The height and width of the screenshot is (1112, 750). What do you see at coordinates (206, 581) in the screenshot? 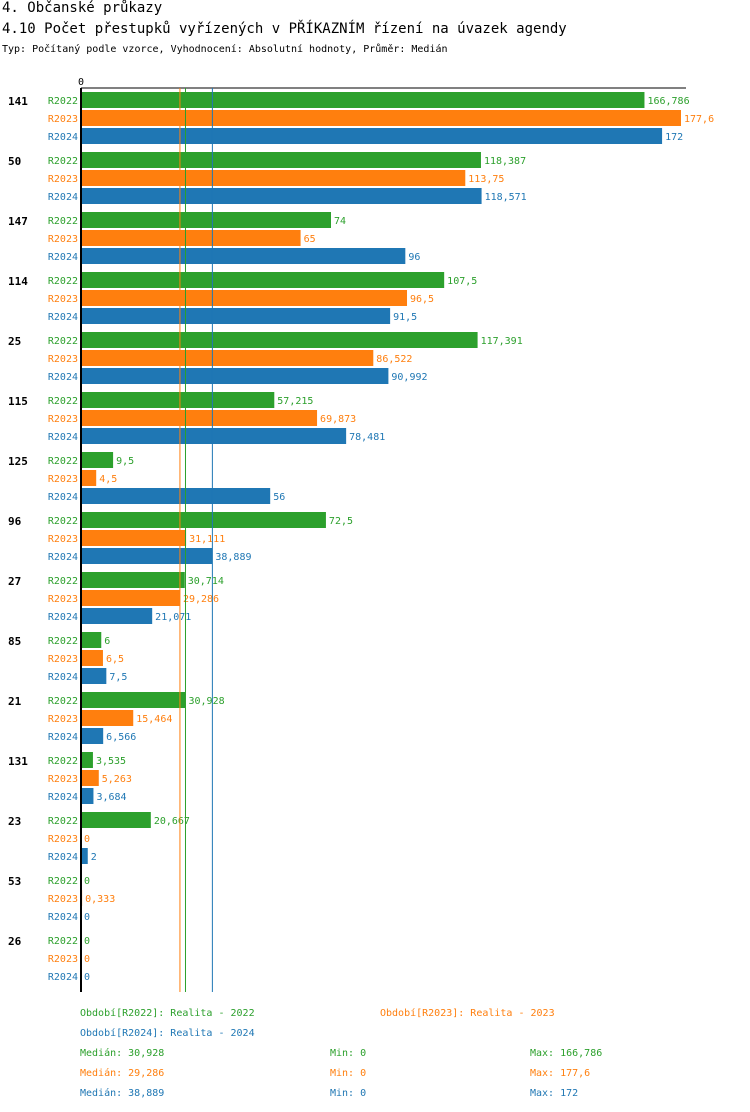
I see `value-label-r2022-27: 30,714` at bounding box center [206, 581].